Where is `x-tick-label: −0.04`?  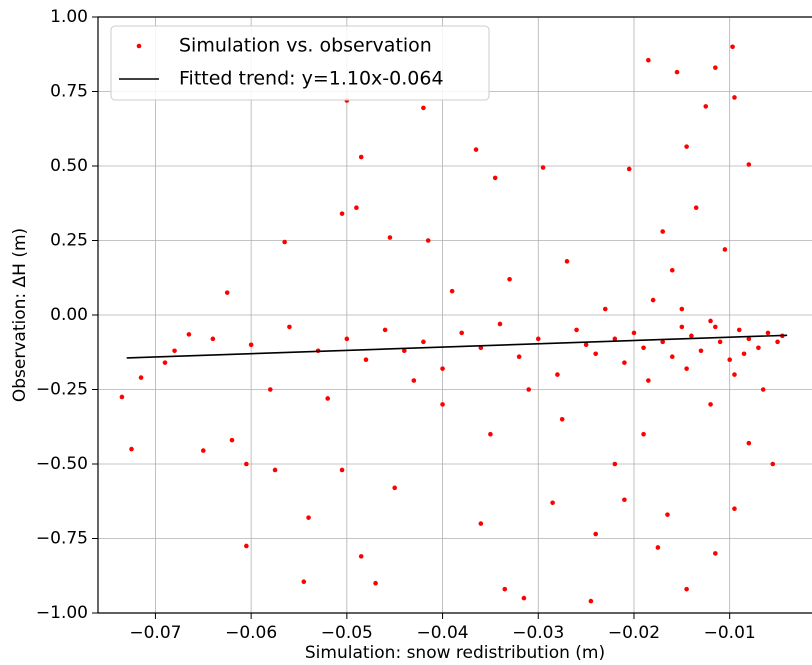 x-tick-label: −0.04 is located at coordinates (443, 633).